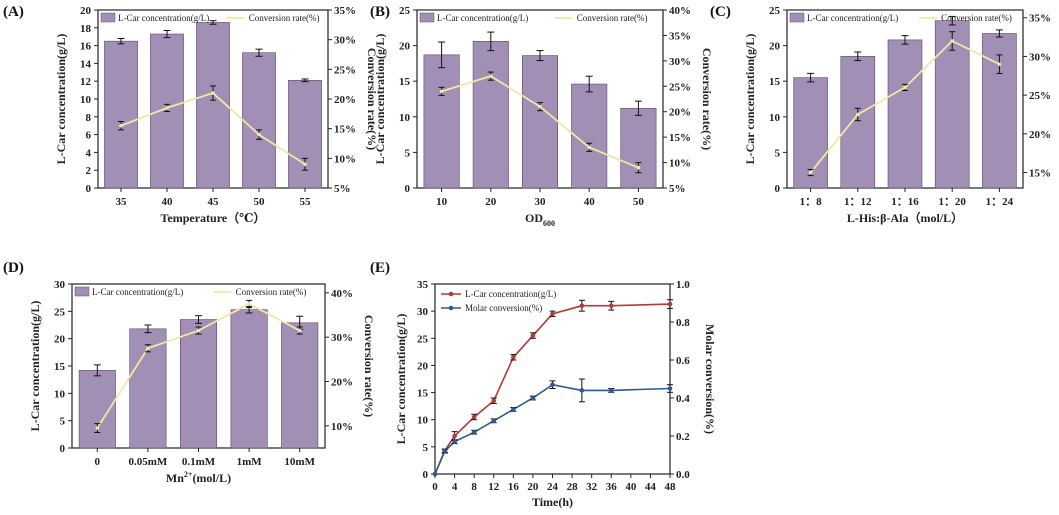 This screenshot has height=515, width=1059. Describe the element at coordinates (13, 268) in the screenshot. I see `panel-label-d: (D)` at that location.